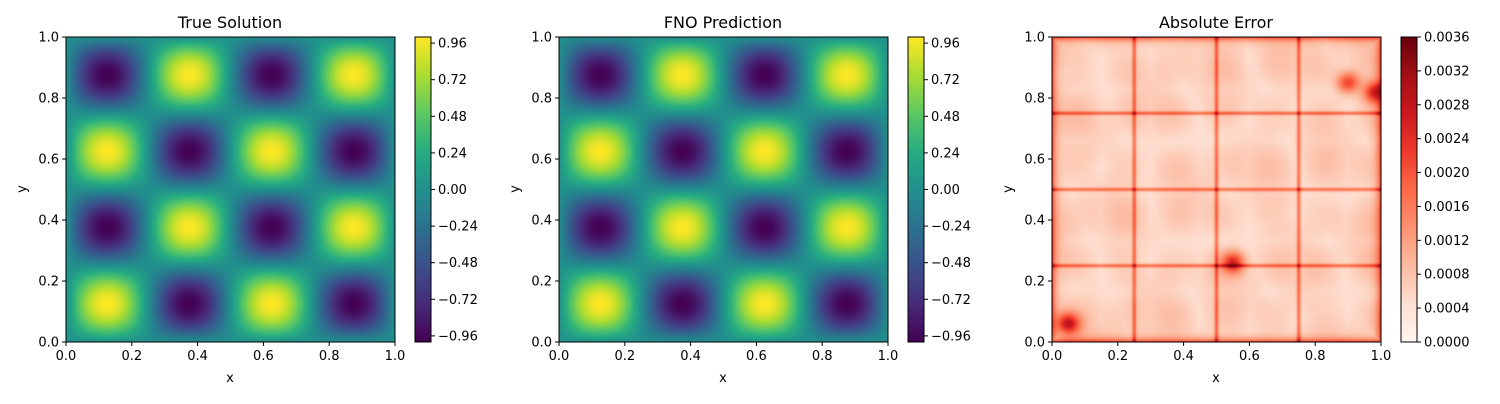  I want to click on chart-title: FNO Prediction, so click(723, 22).